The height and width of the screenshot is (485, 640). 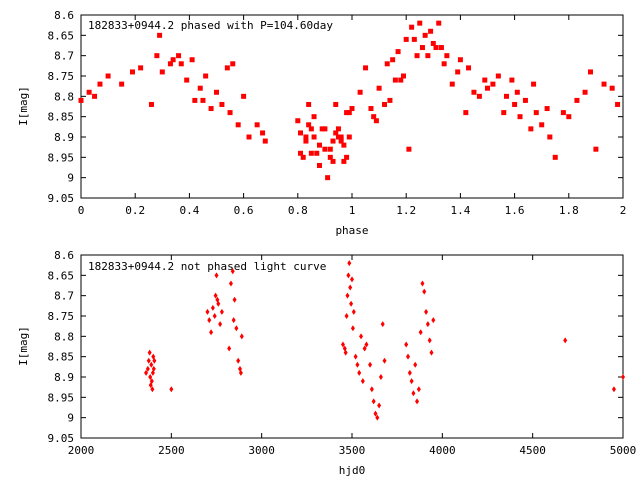 What do you see at coordinates (135, 210) in the screenshot?
I see `phased-x-tick-label: 0.2` at bounding box center [135, 210].